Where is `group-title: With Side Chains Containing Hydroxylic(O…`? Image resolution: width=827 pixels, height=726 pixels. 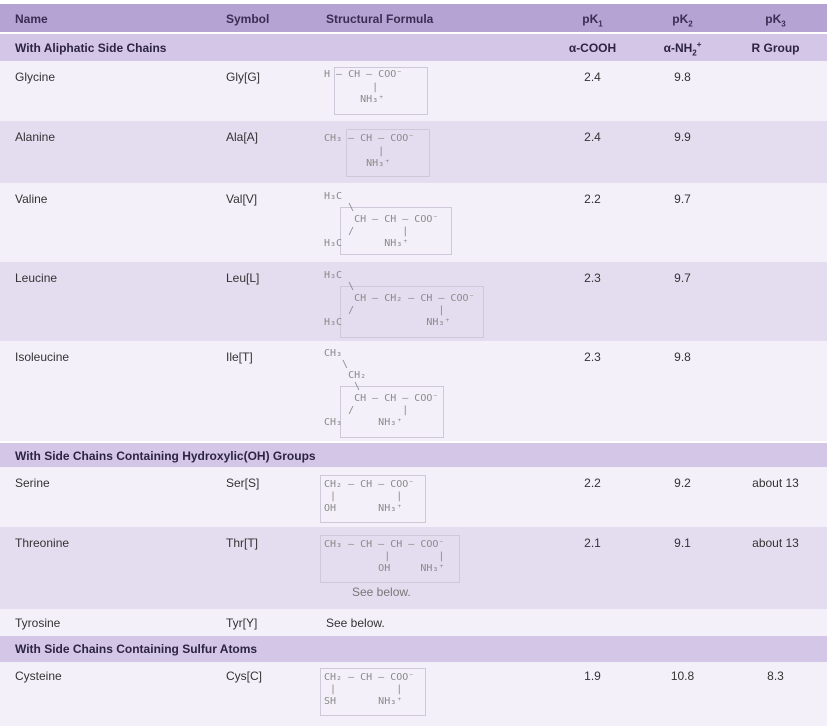 group-title: With Side Chains Containing Hydroxylic(O… is located at coordinates (165, 456).